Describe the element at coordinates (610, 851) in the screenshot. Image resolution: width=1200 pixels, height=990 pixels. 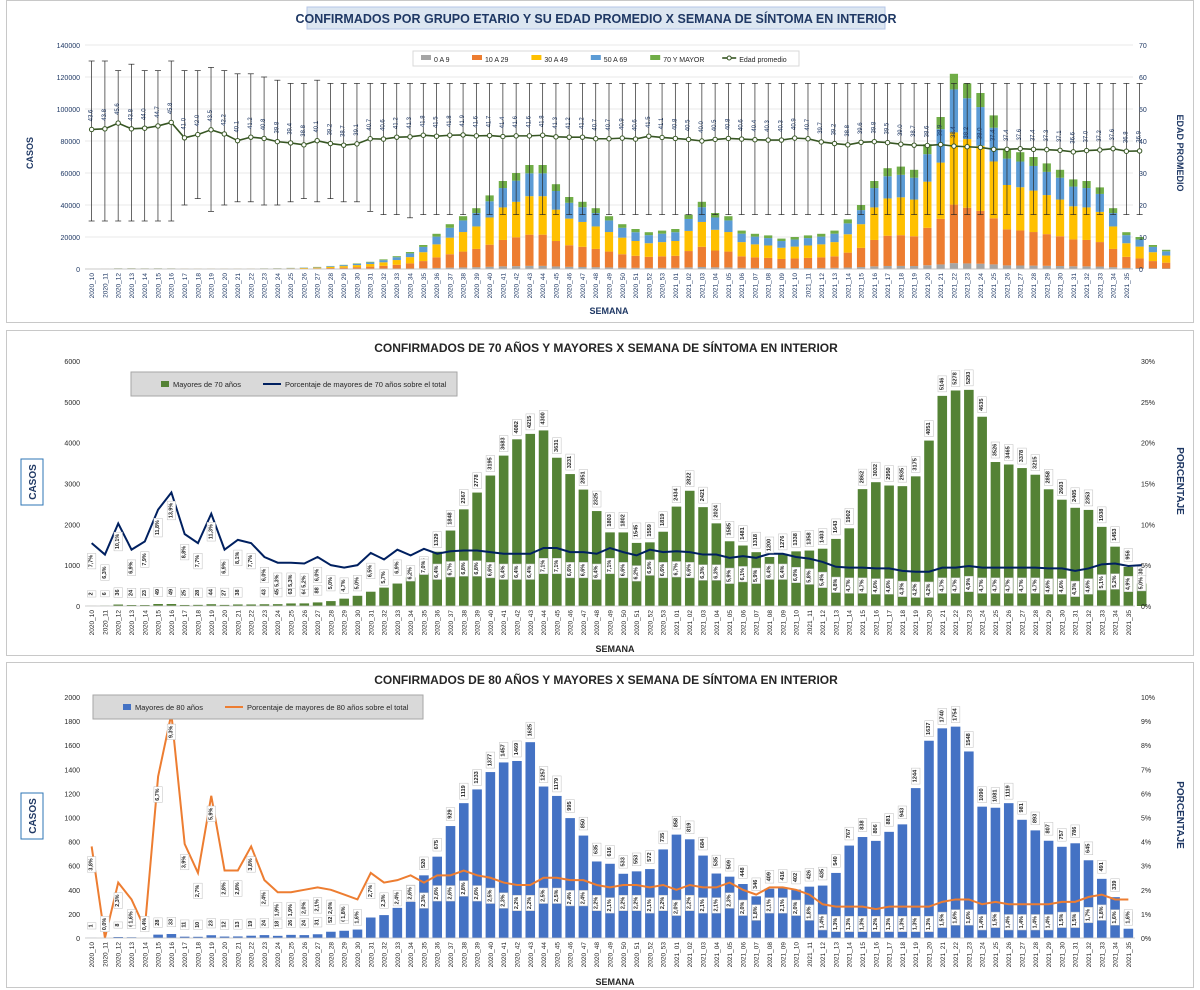
I see `bar-value-label: 616` at that location.